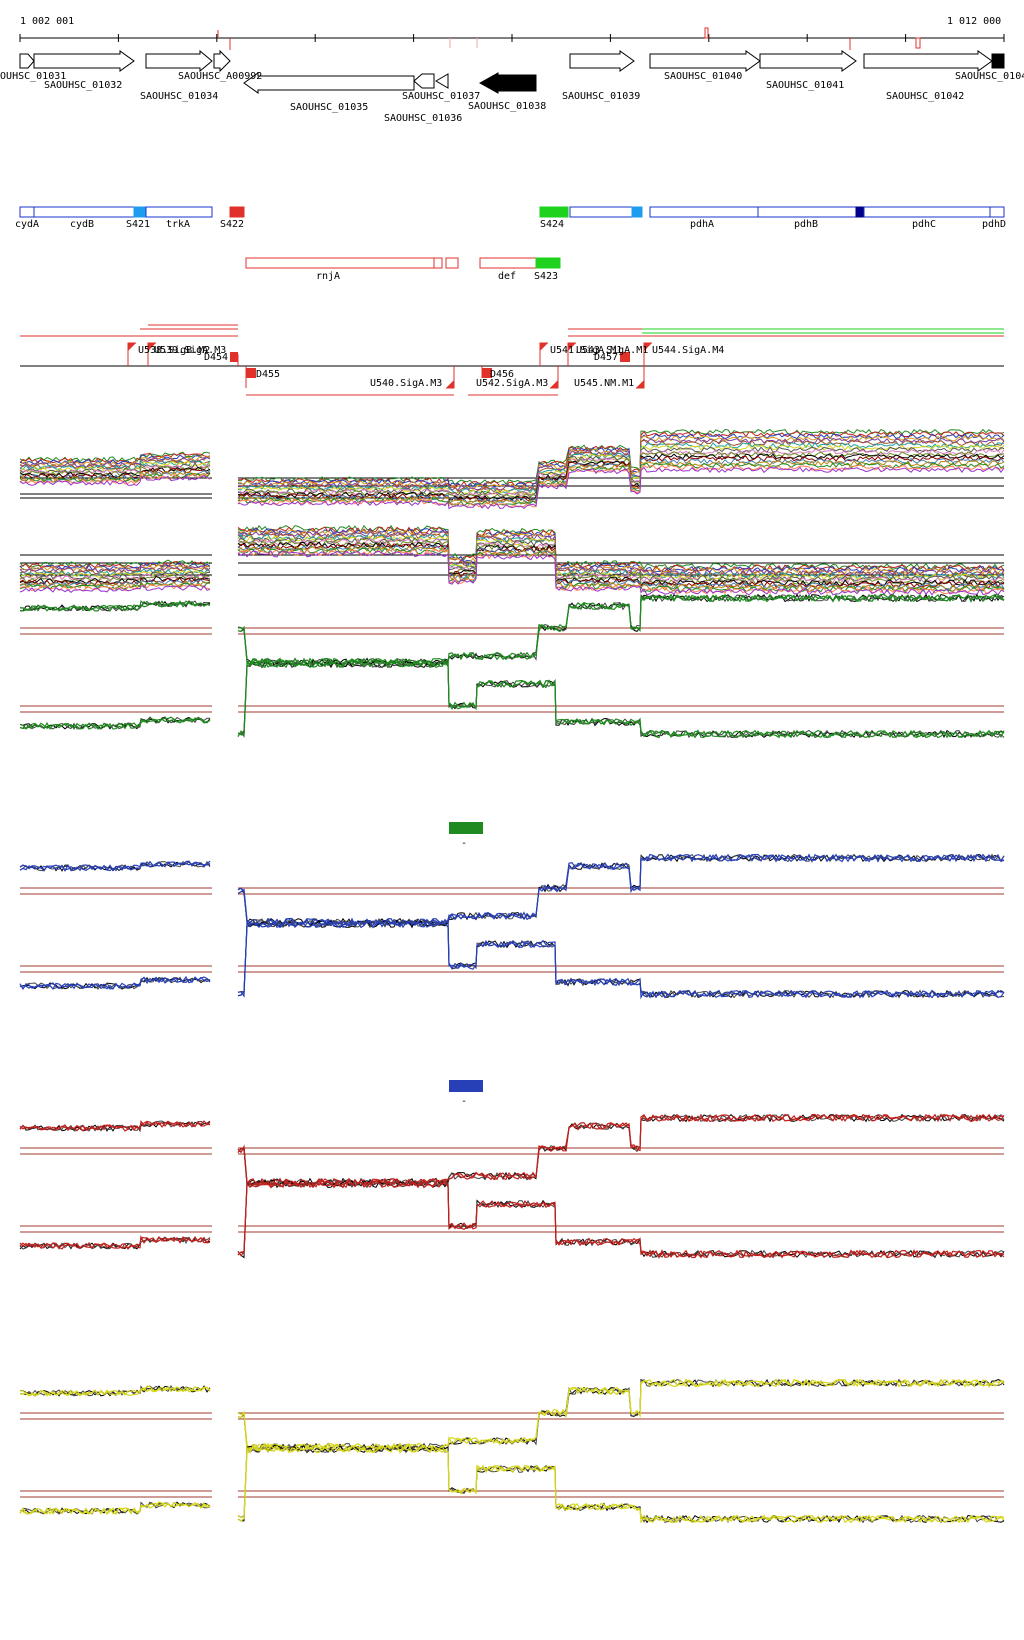 The image size is (1024, 1640). I want to click on legend-label: -, so click(464, 1101).